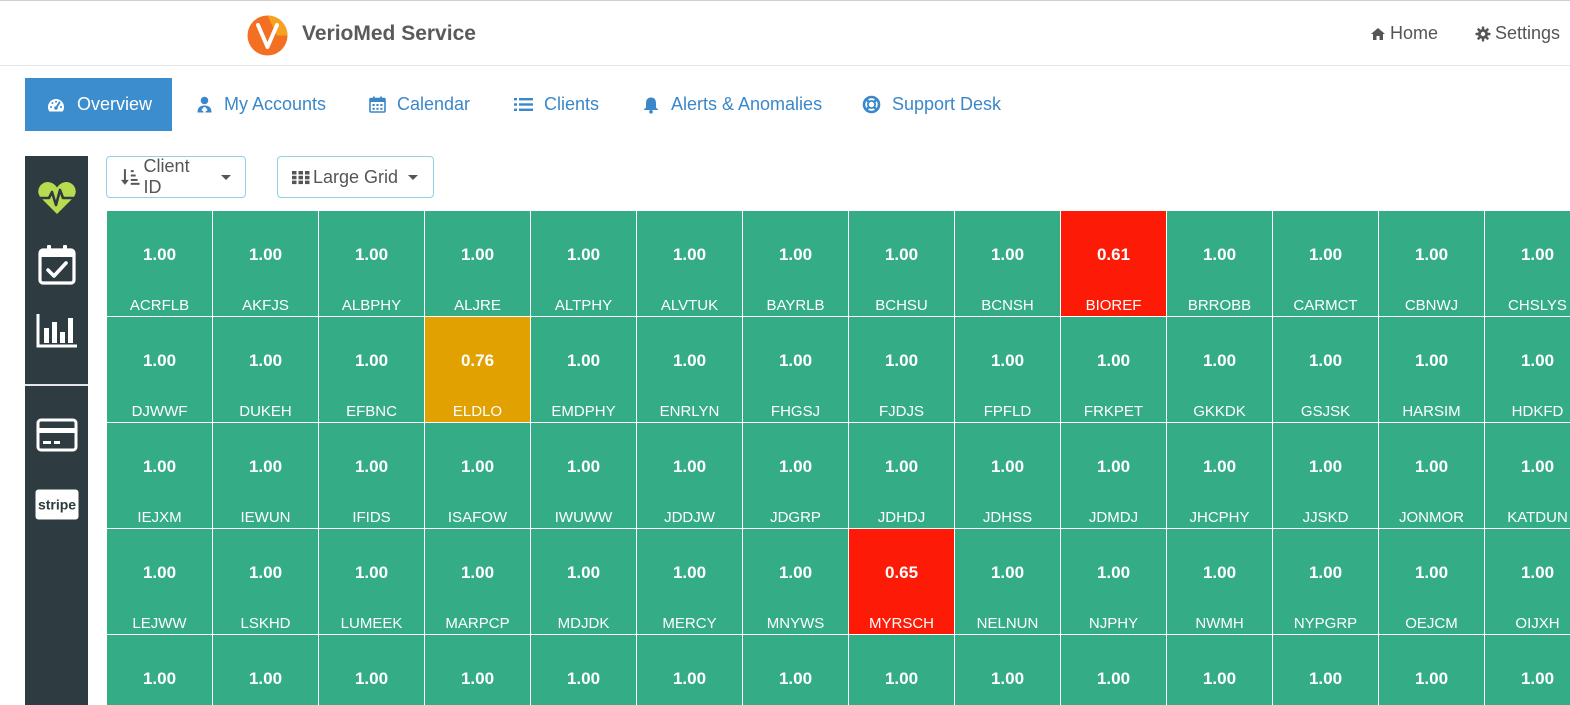 This screenshot has width=1570, height=705. I want to click on sidebar-item-stripe: stripe, so click(56, 504).